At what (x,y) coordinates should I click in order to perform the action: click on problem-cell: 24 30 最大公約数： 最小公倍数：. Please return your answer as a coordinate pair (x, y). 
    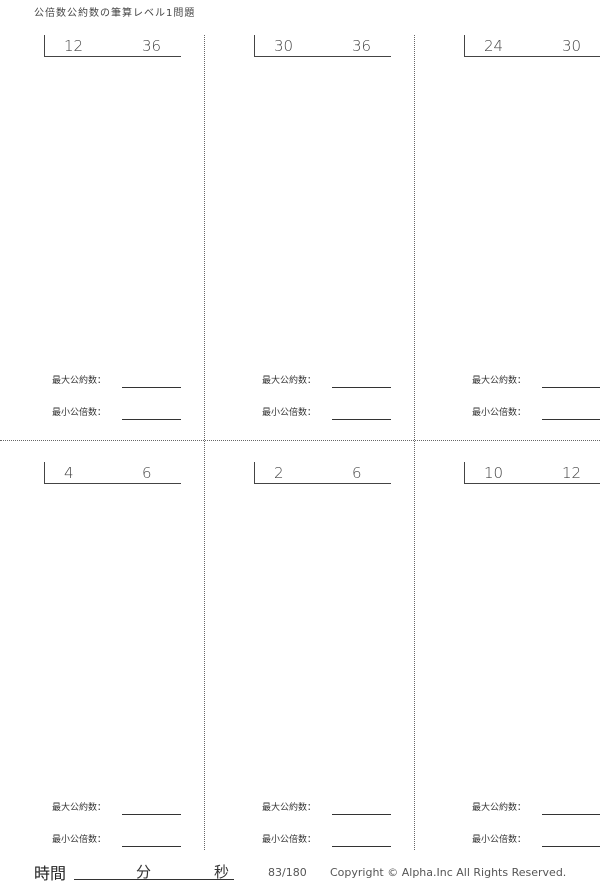
    Looking at the image, I should click on (527, 235).